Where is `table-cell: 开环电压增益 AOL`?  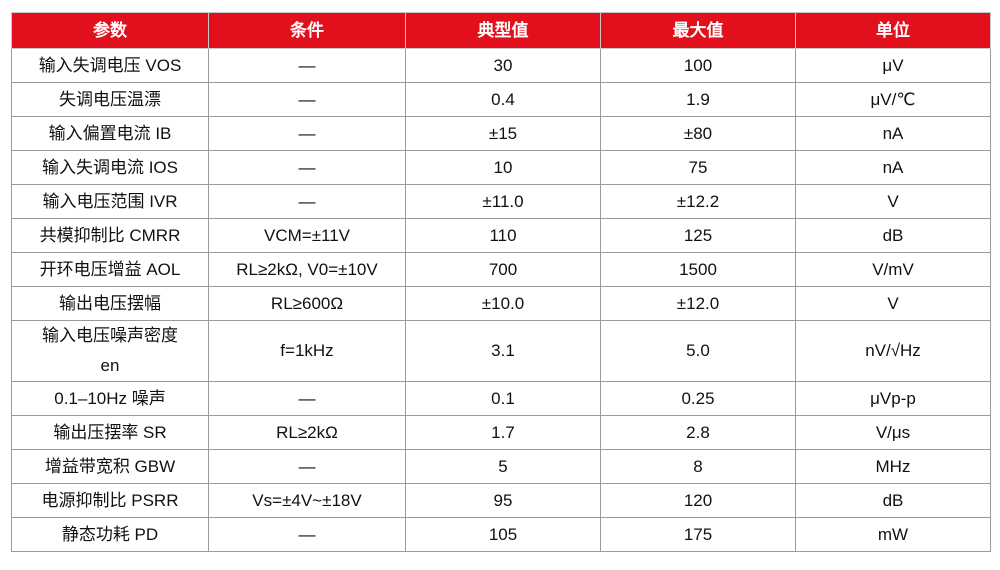 table-cell: 开环电压增益 AOL is located at coordinates (110, 269).